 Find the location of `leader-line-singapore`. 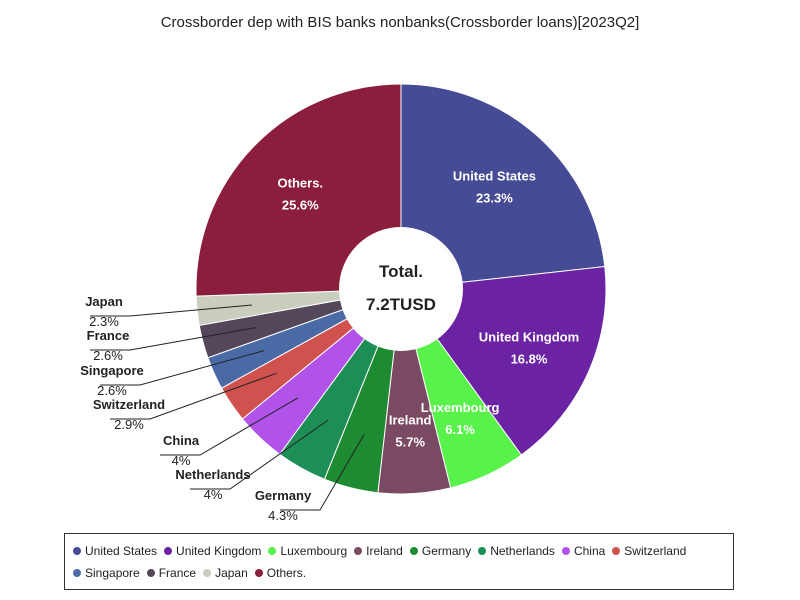

leader-line-singapore is located at coordinates (182, 368).